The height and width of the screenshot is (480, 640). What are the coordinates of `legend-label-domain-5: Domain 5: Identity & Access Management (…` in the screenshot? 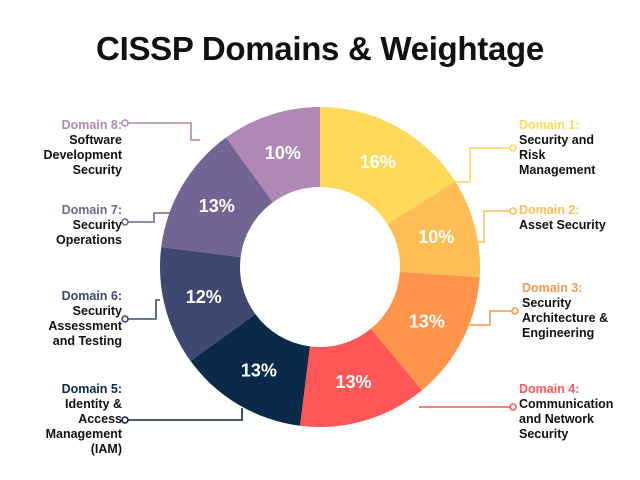 It's located at (84, 419).